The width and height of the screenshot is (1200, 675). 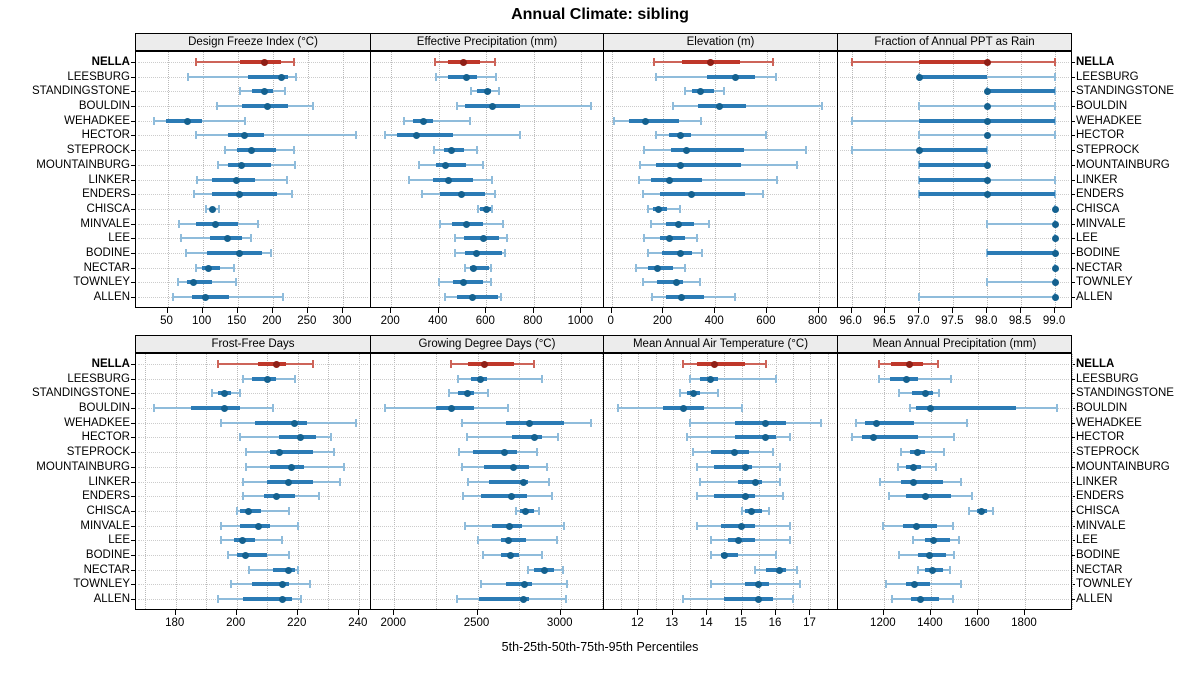 What do you see at coordinates (580, 321) in the screenshot?
I see `axis-tick-label: 1000` at bounding box center [580, 321].